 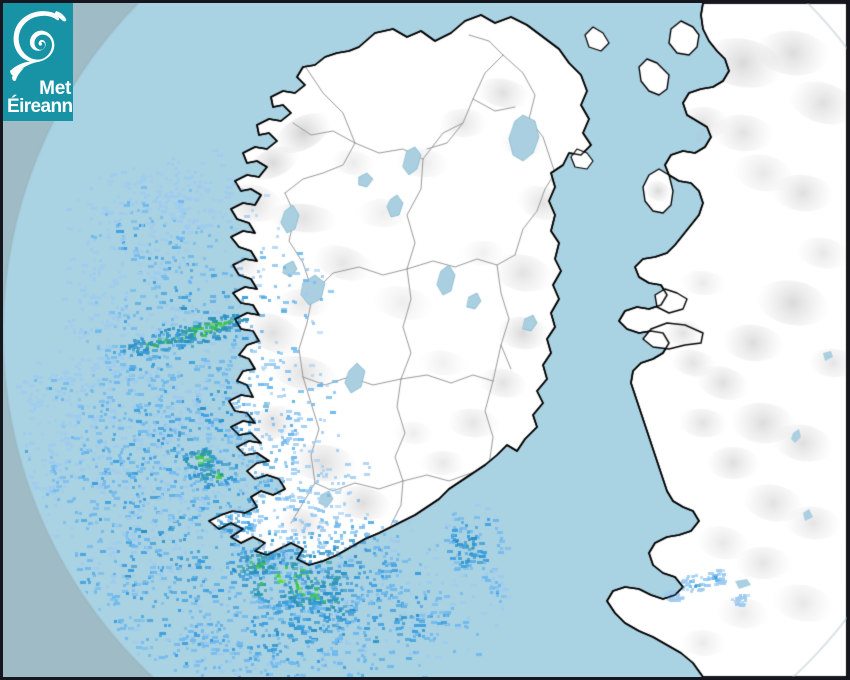 I want to click on logo-line-1: Met, so click(x=55, y=88).